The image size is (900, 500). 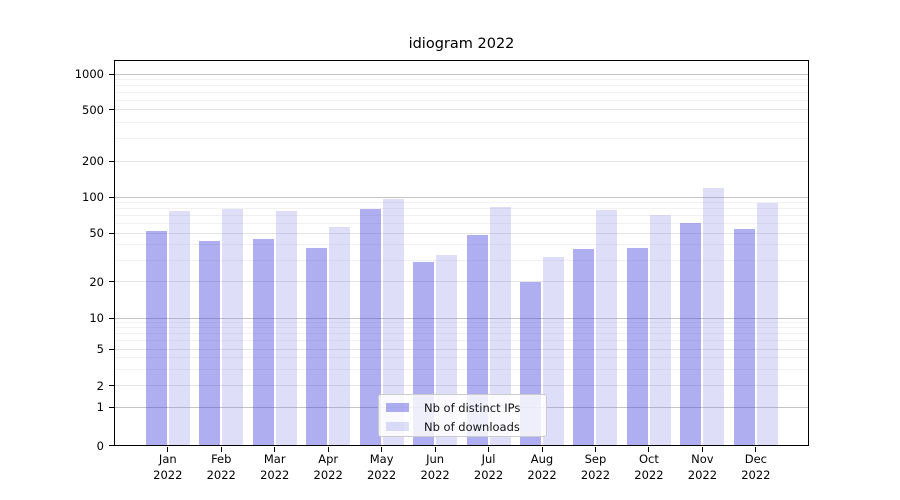 I want to click on legend: Nb of distinct IPs Nb of downloads, so click(x=462, y=415).